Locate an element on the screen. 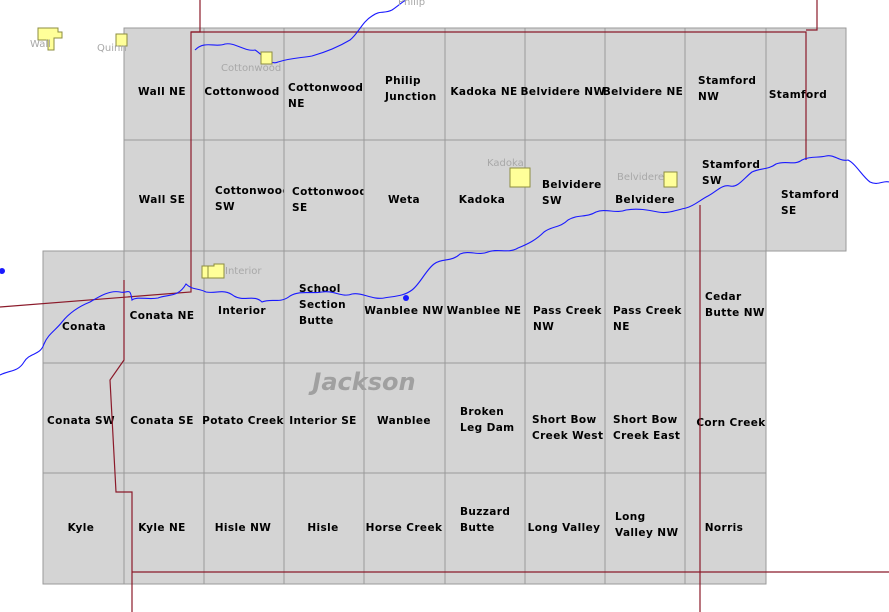 The width and height of the screenshot is (889, 612). quad-label-kadoka-ne: Kadoka NE is located at coordinates (483, 92).